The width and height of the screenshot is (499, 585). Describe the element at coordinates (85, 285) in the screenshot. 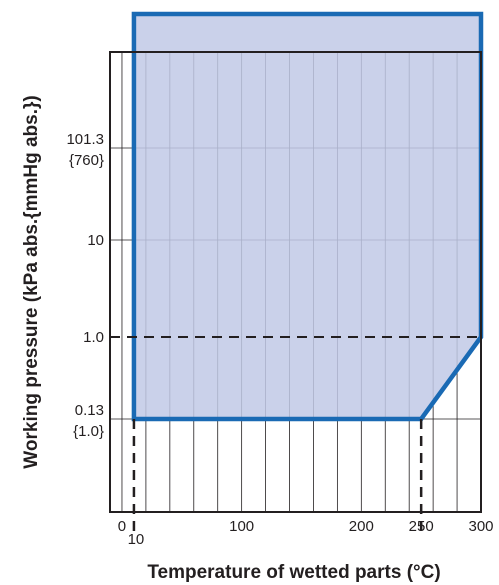

I see `y-tick-labels: 0.13 {1.0} 1.0 10 101.3 {760}` at that location.